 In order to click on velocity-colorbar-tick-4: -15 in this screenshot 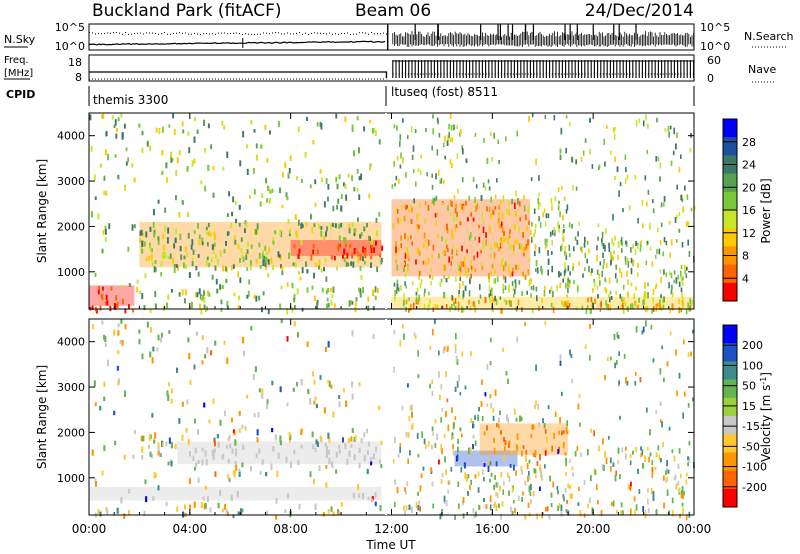, I will do `click(751, 426)`.